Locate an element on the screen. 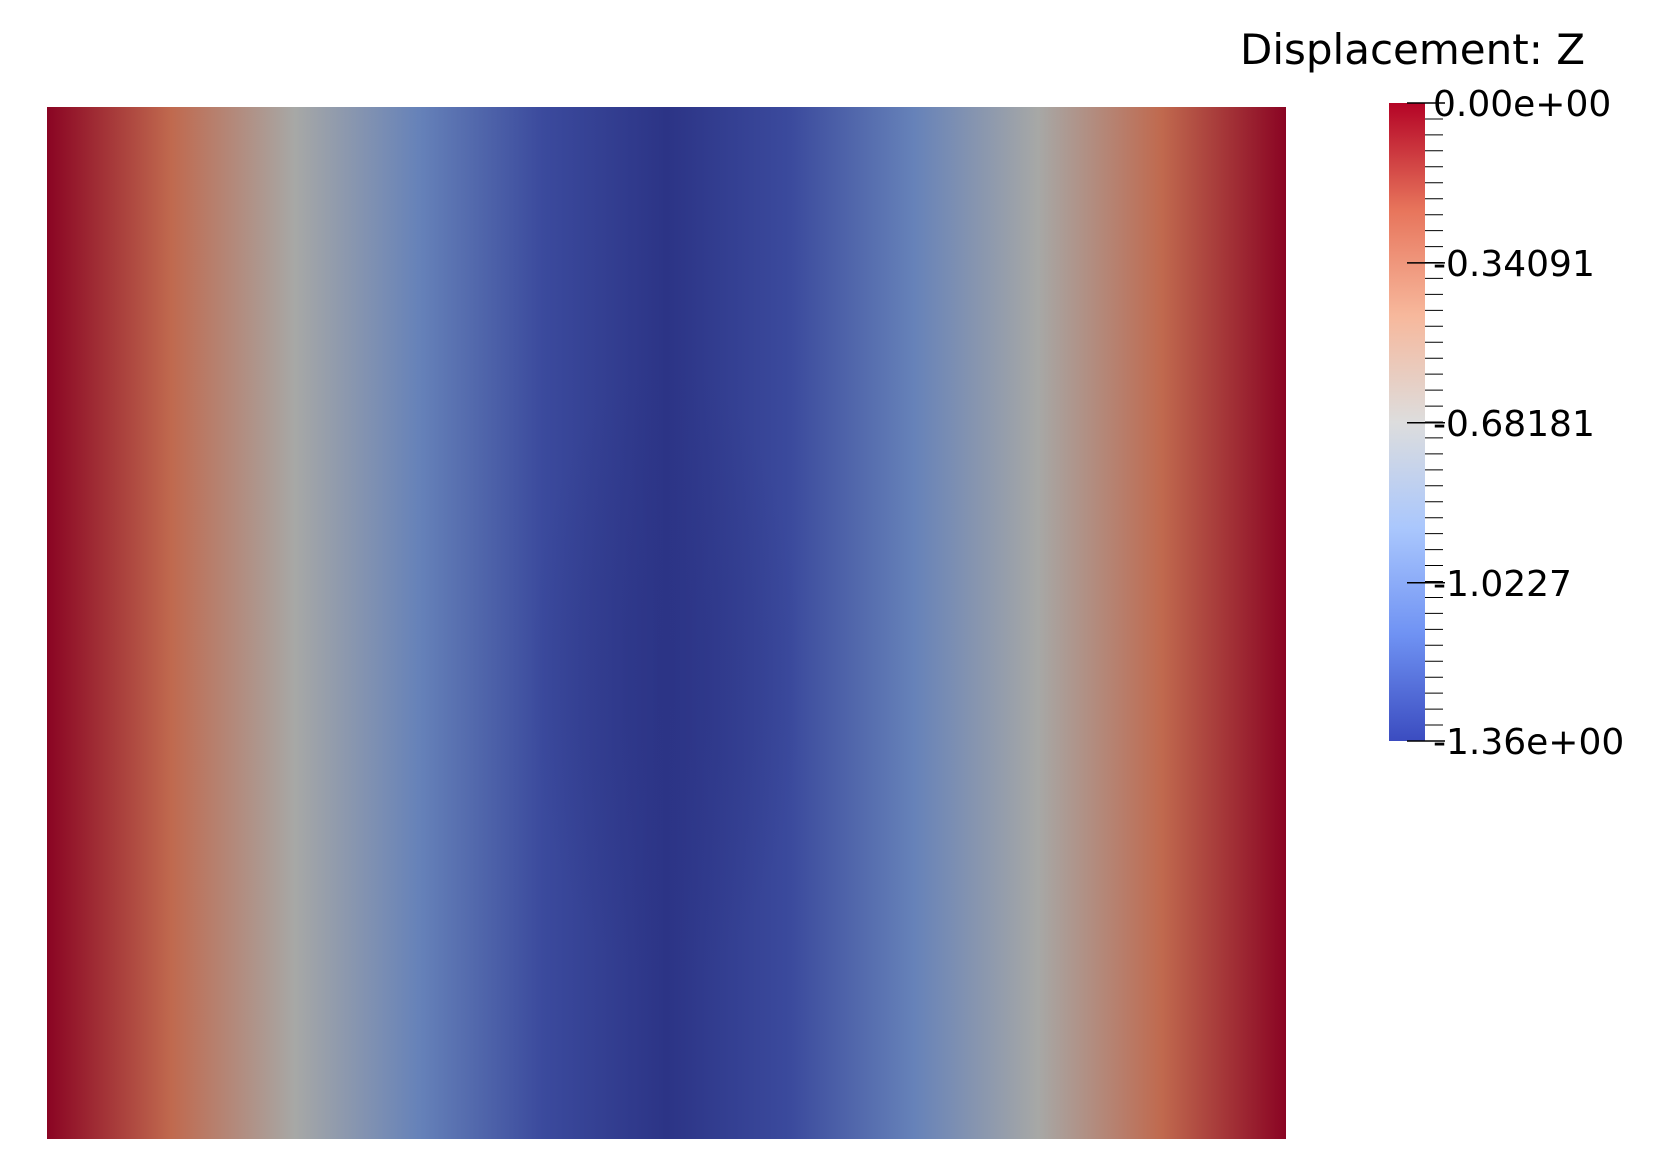  scalar-bar-tick-label: -1.0227 is located at coordinates (1502, 584).